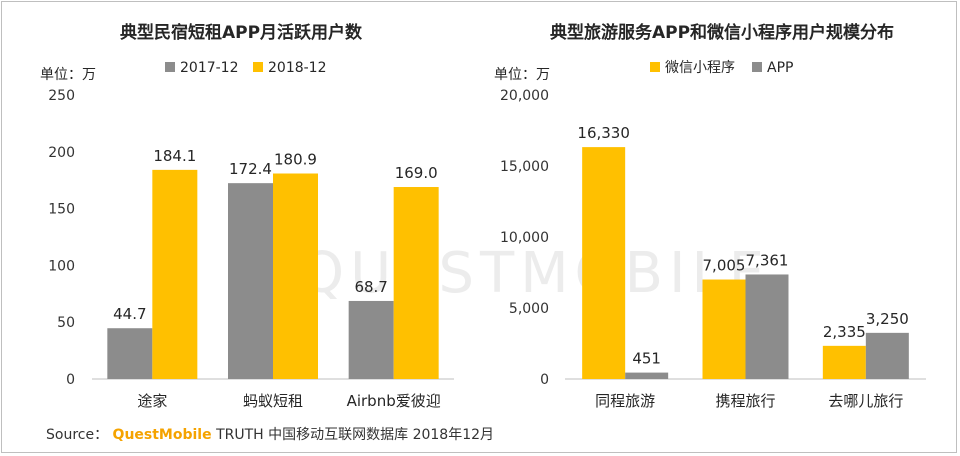 This screenshot has width=960, height=456. Describe the element at coordinates (722, 32) in the screenshot. I see `chart-title: 典型旅游服务APP和微信小程序用户规模分布` at that location.